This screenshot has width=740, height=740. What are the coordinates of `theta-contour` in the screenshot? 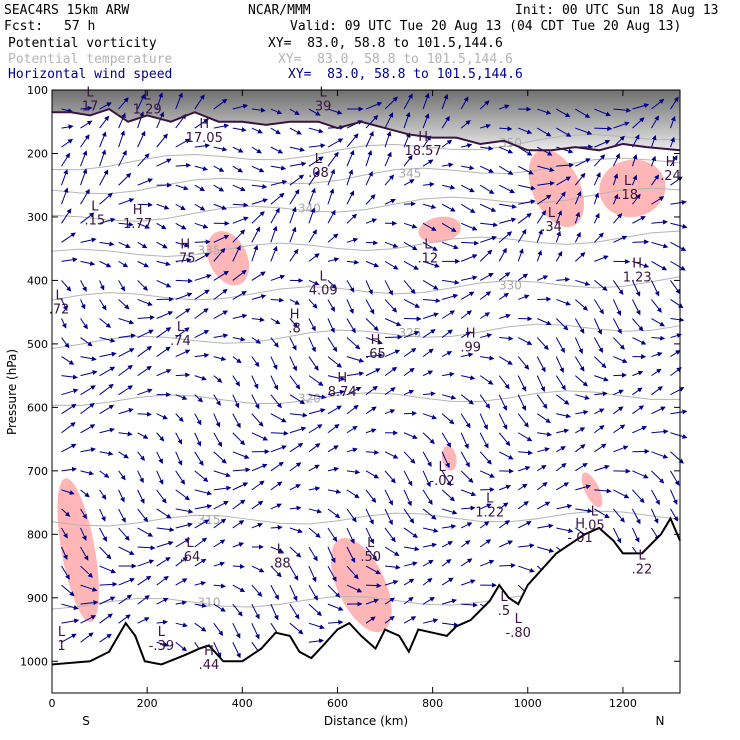 It's located at (366, 243).